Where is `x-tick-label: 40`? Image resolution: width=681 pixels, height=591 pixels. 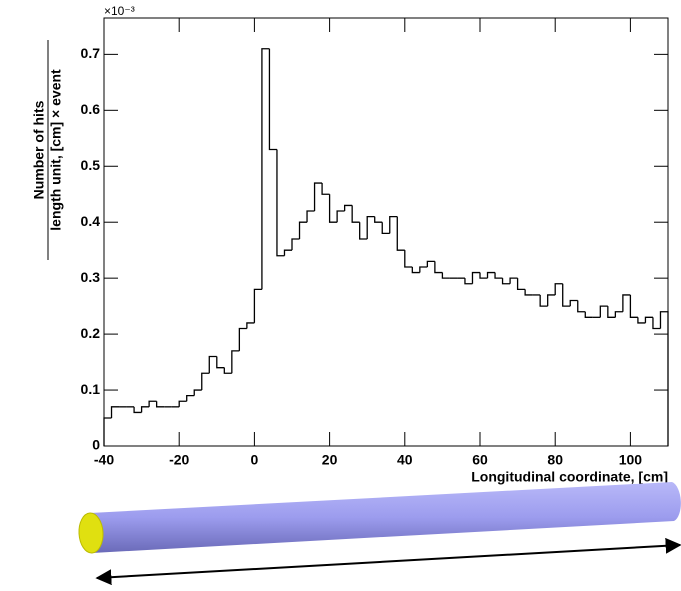 x-tick-label: 40 is located at coordinates (405, 460).